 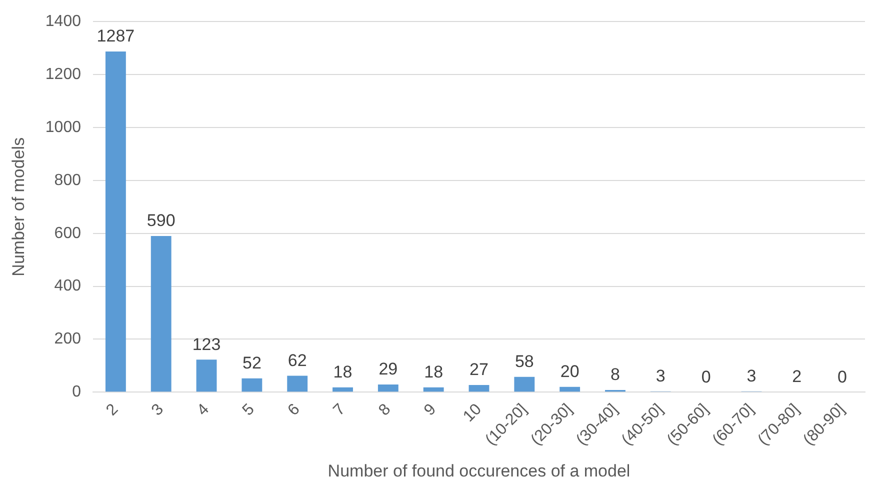 What do you see at coordinates (68, 286) in the screenshot?
I see `y-tick-label: 400` at bounding box center [68, 286].